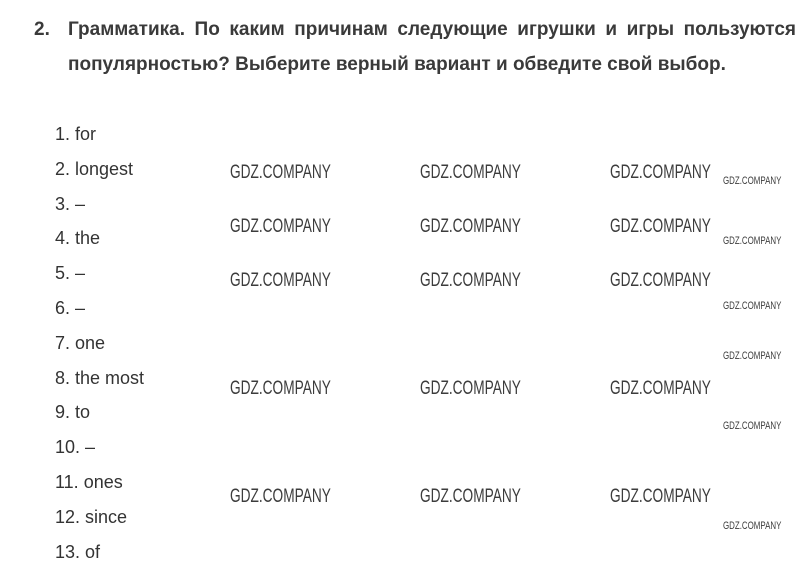 This screenshot has width=805, height=569. Describe the element at coordinates (70, 307) in the screenshot. I see `list-item: 6. –` at that location.